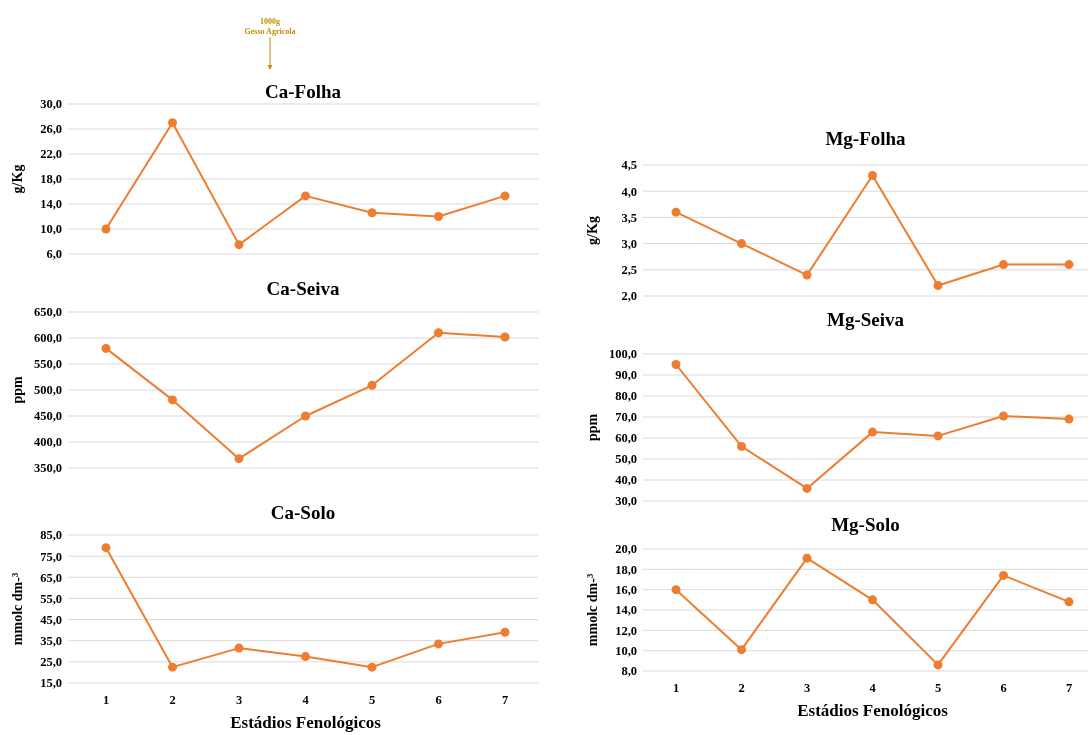 The image size is (1091, 735). I want to click on y-tick-label: 350,0, so click(47, 468).